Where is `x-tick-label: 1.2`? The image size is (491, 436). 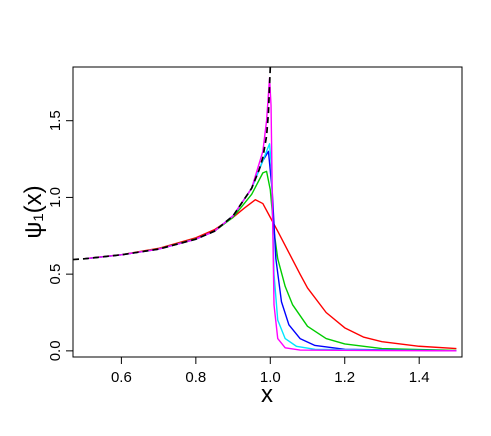
x-tick-label: 1.2 is located at coordinates (344, 377).